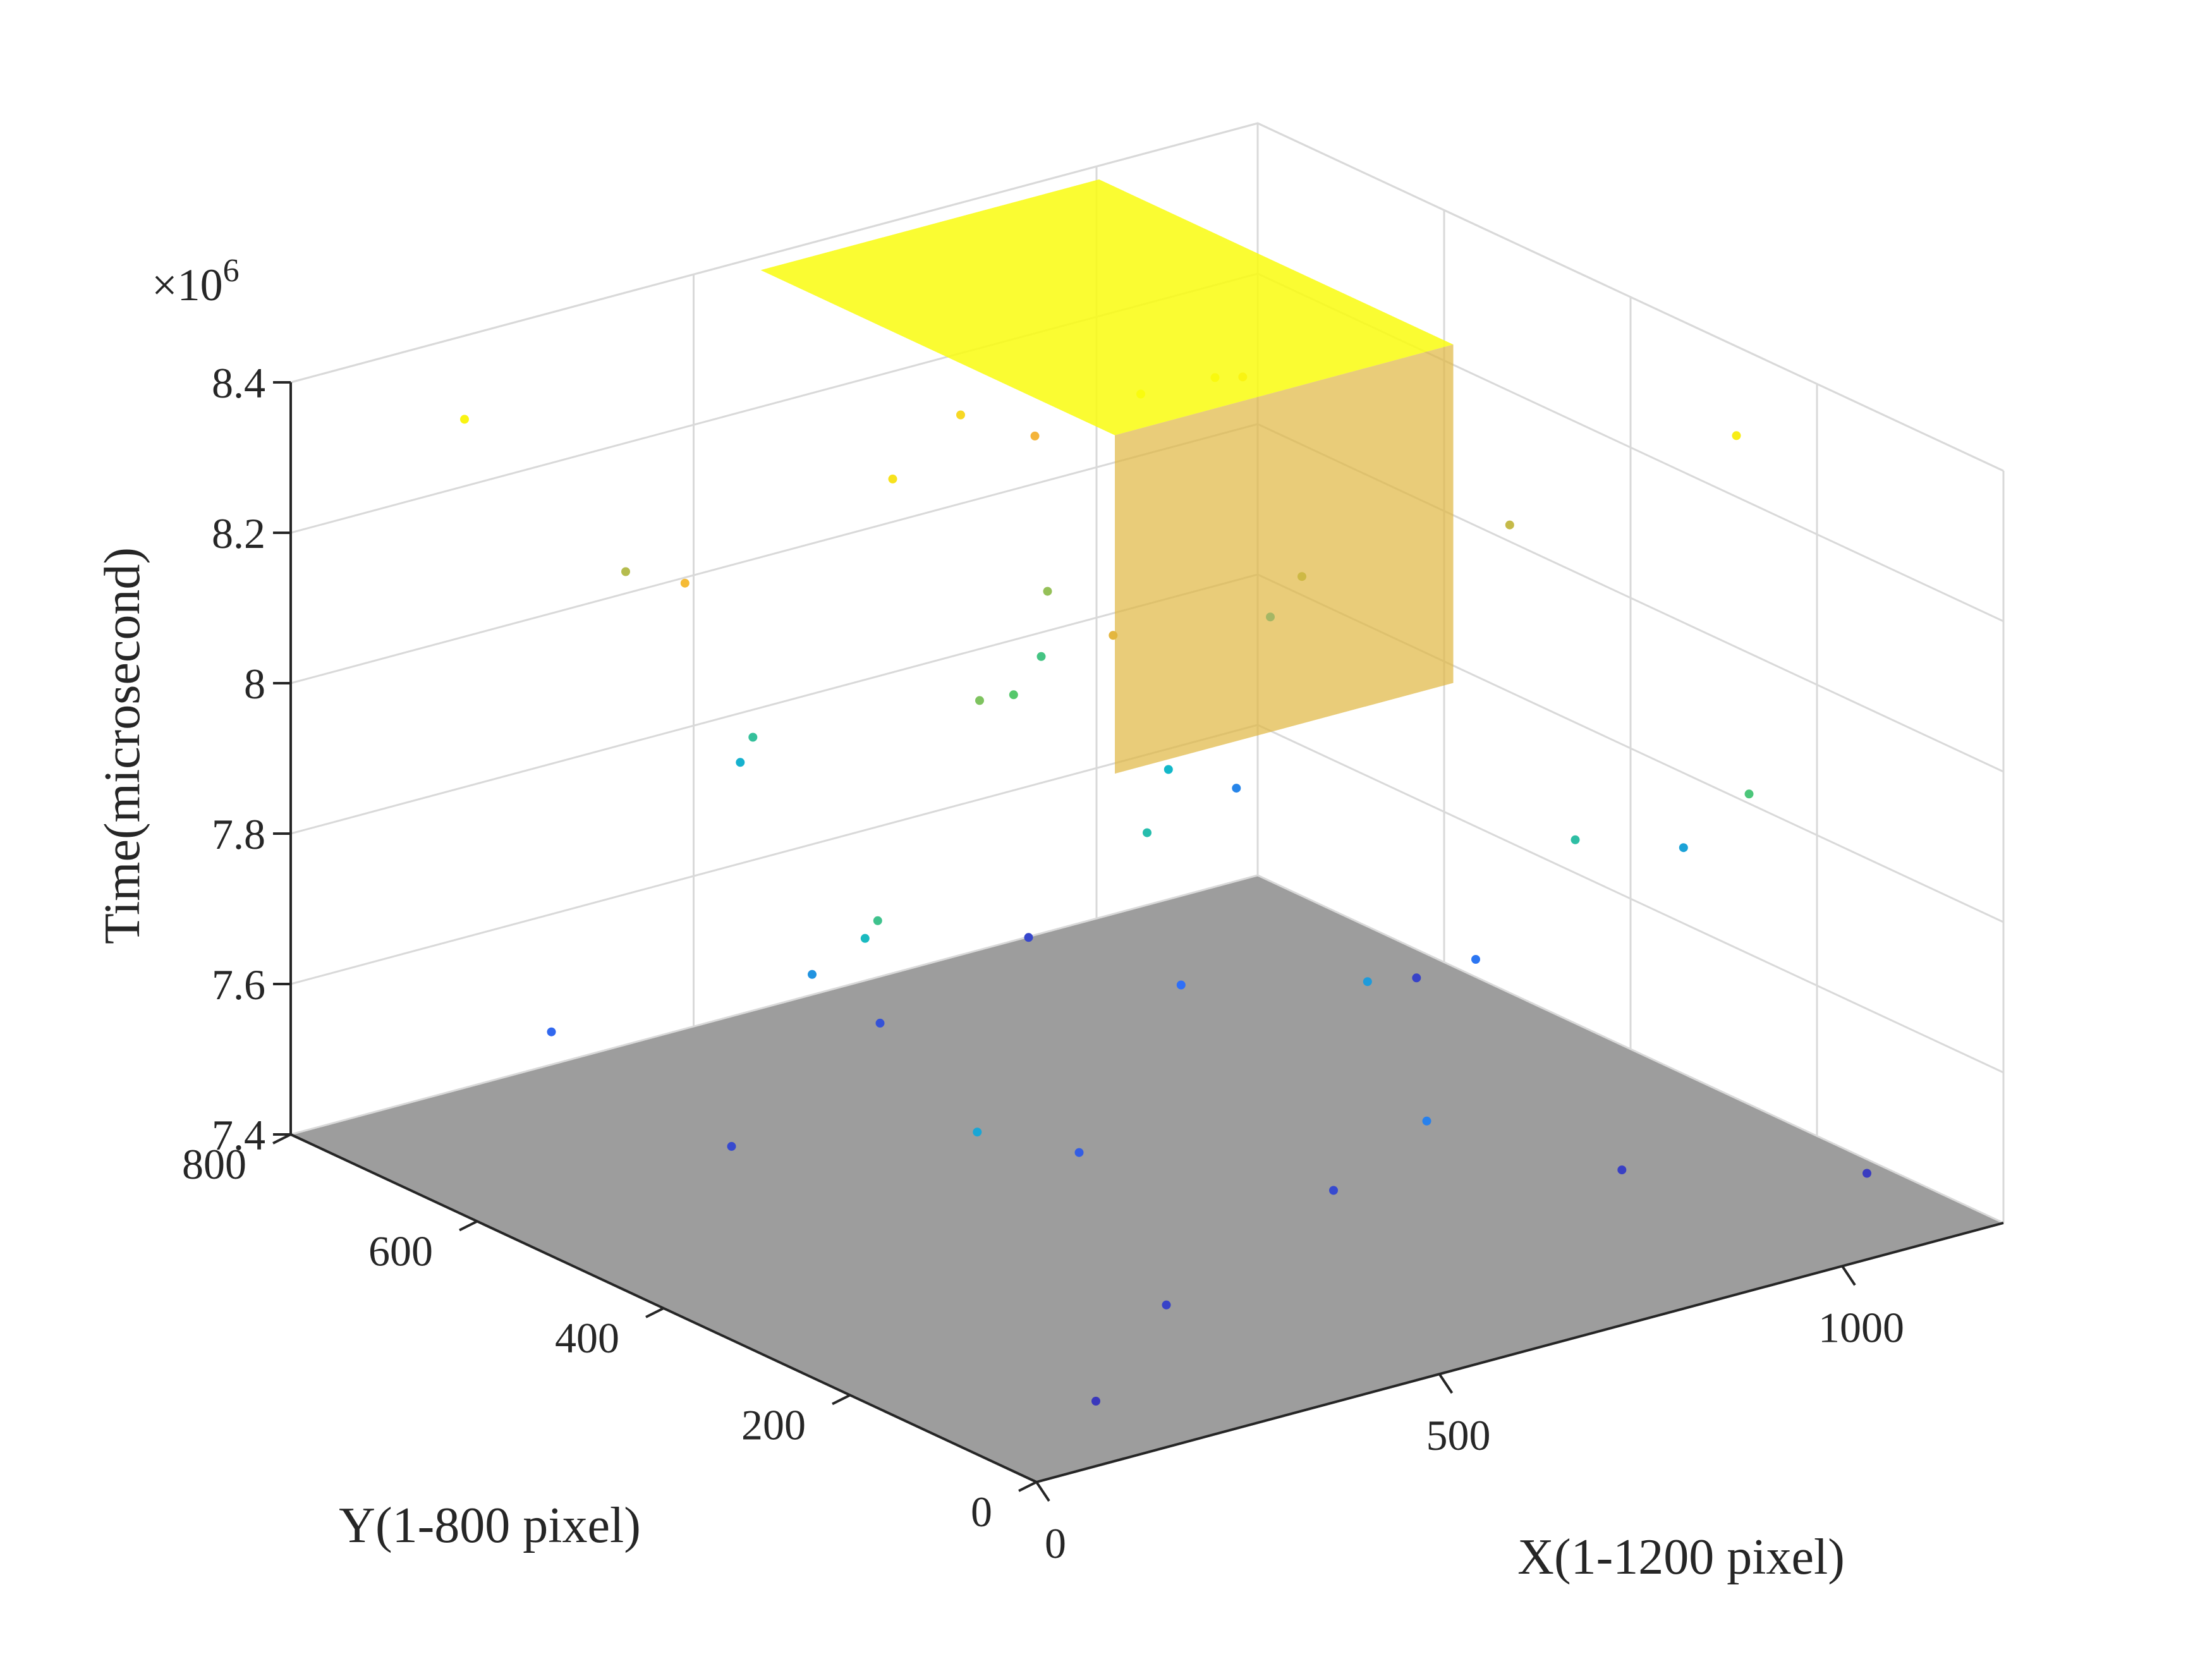  What do you see at coordinates (238, 834) in the screenshot?
I see `z-tick-label: 7.8` at bounding box center [238, 834].